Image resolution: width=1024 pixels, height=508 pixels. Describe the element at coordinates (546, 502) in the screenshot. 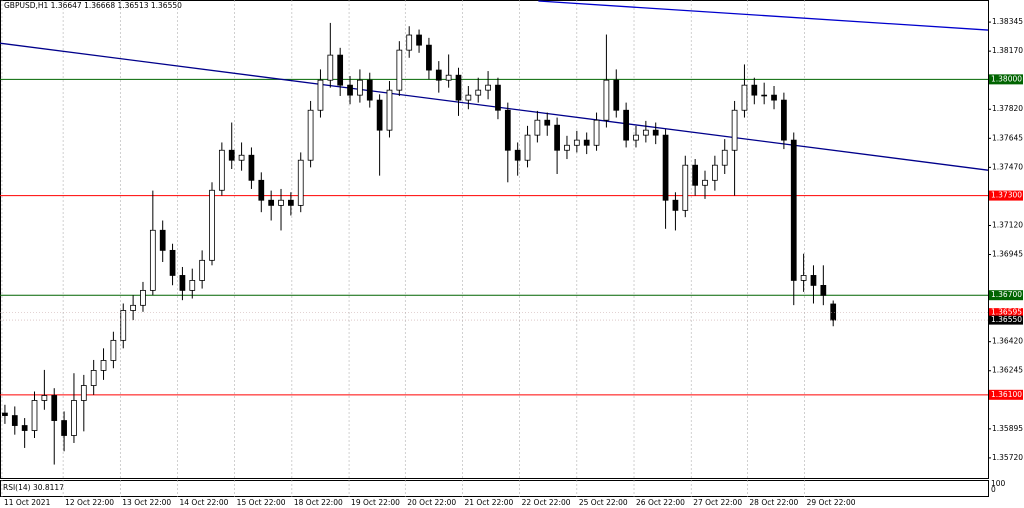

I see `x-tick-label: 22 Oct 22:00` at that location.